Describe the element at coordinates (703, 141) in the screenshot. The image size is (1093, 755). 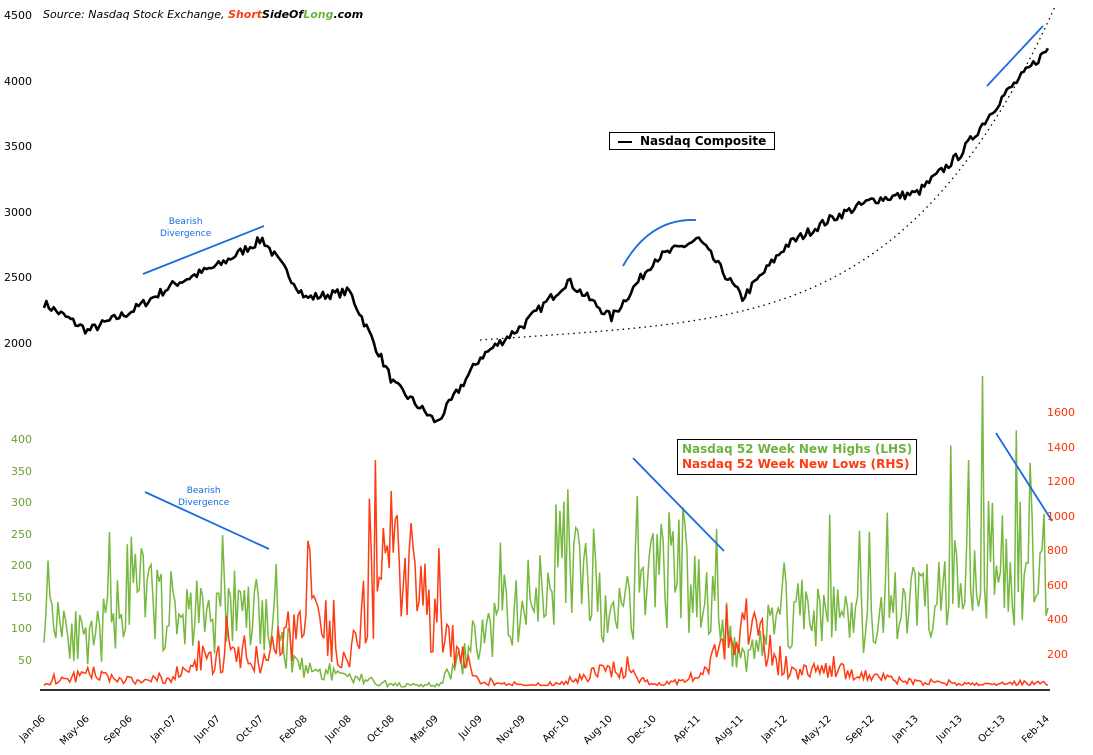
I see `composite-legend-label: Nasdaq Composite` at that location.